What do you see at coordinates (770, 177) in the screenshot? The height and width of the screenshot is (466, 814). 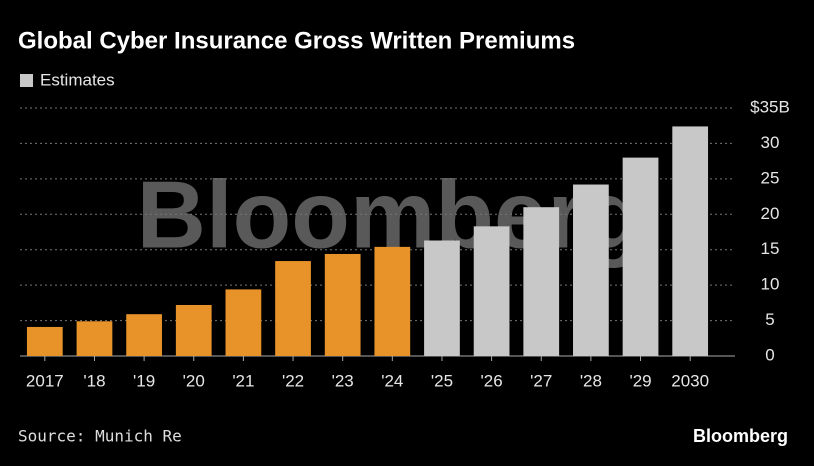 I see `y-tick-label: 25` at bounding box center [770, 177].